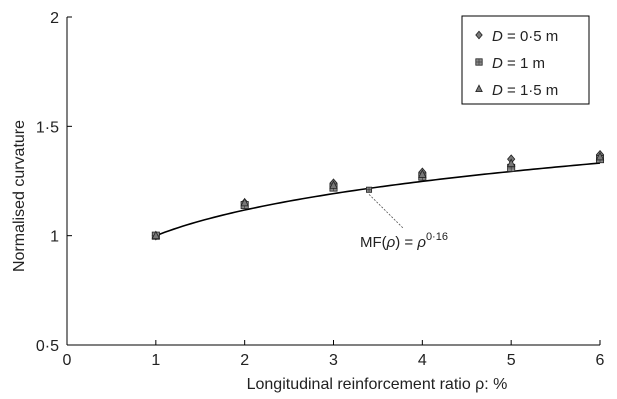  I want to click on x-tick-label: 5, so click(511, 360).